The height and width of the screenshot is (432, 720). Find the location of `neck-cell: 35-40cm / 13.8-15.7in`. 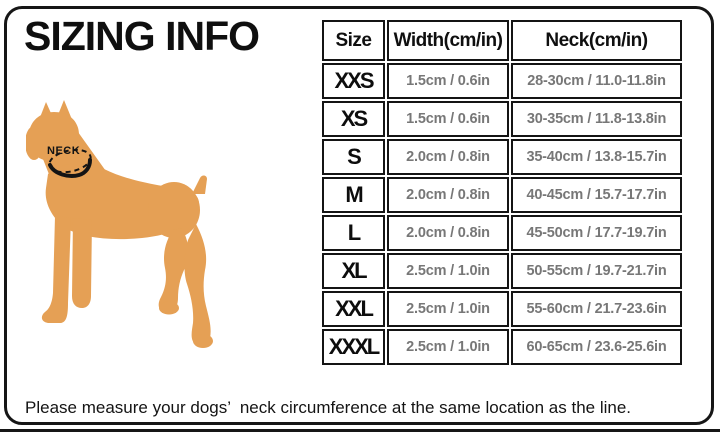

neck-cell: 35-40cm / 13.8-15.7in is located at coordinates (596, 157).